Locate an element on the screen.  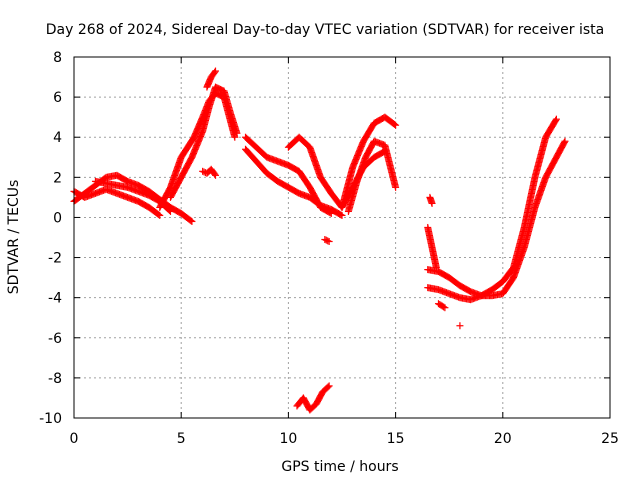
y-tick-label: 6 is located at coordinates (57, 98).